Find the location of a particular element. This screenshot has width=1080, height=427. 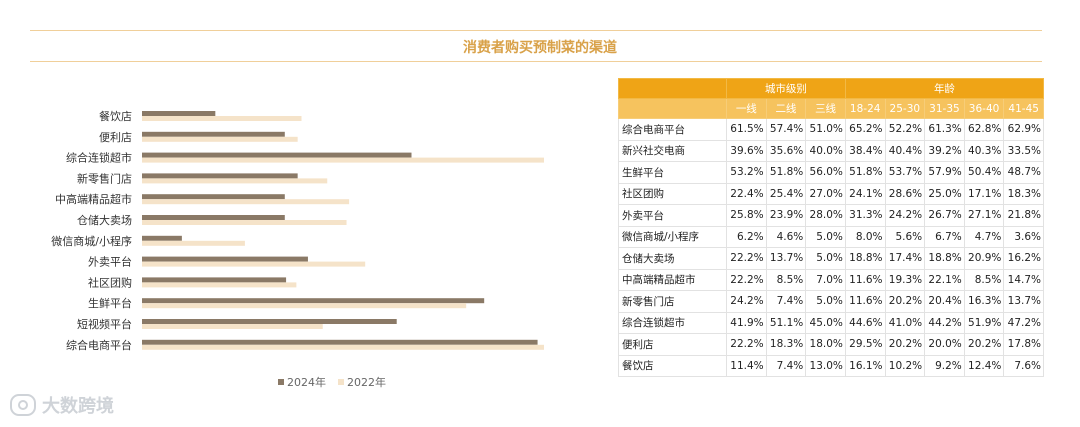

table-cell: 7.0% is located at coordinates (825, 279).